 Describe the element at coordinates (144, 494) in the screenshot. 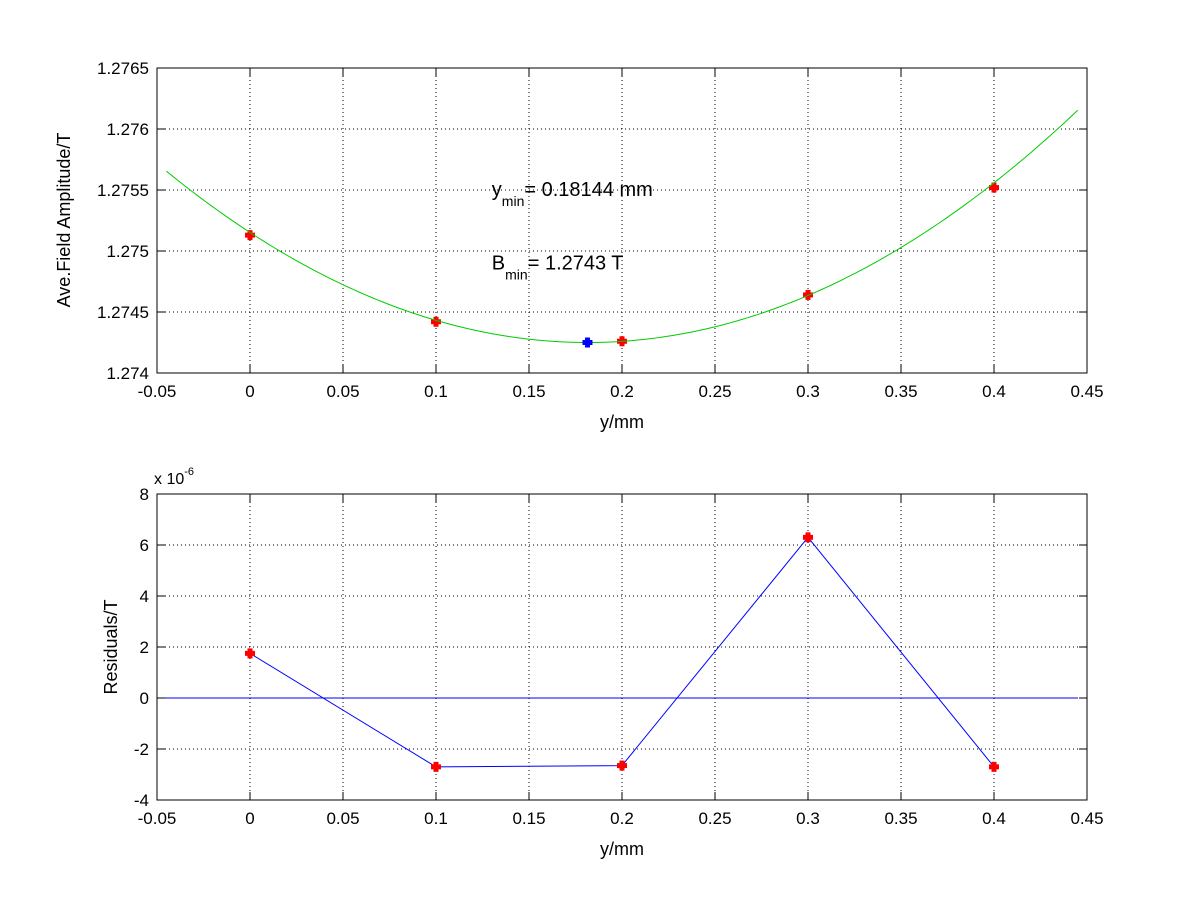

I see `y-tick-label: 8` at that location.